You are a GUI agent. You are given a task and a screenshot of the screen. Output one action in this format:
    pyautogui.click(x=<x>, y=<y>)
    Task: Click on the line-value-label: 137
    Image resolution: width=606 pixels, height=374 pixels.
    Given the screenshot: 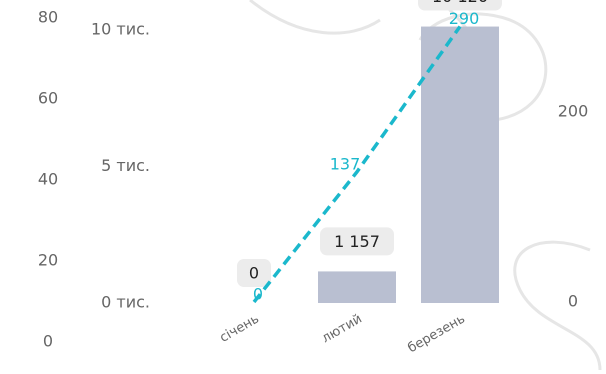 What is the action you would take?
    pyautogui.click(x=345, y=163)
    